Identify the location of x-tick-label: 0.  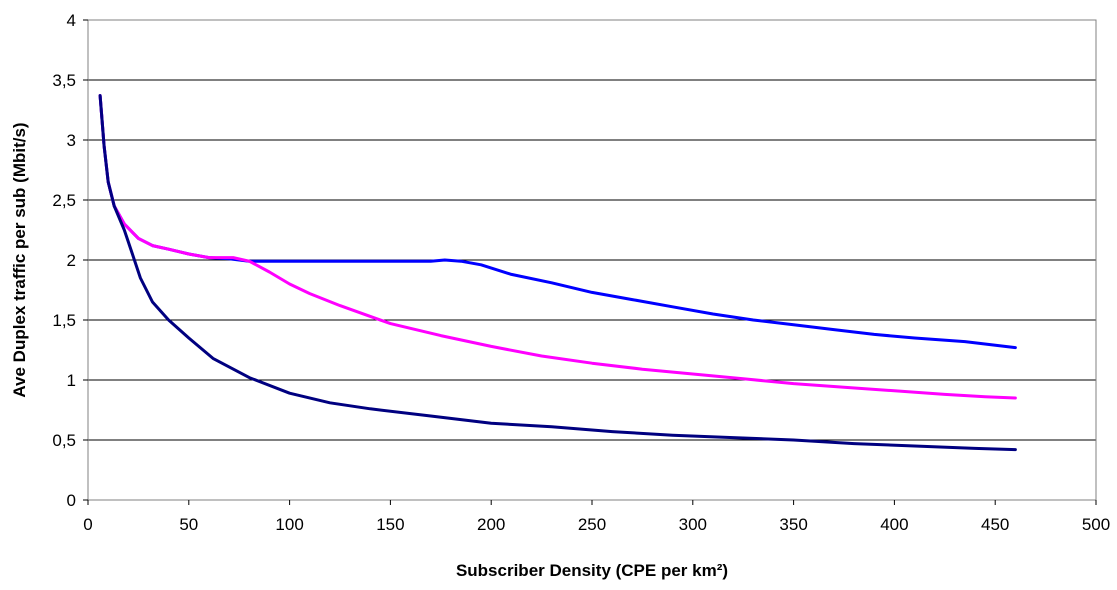
(87, 524).